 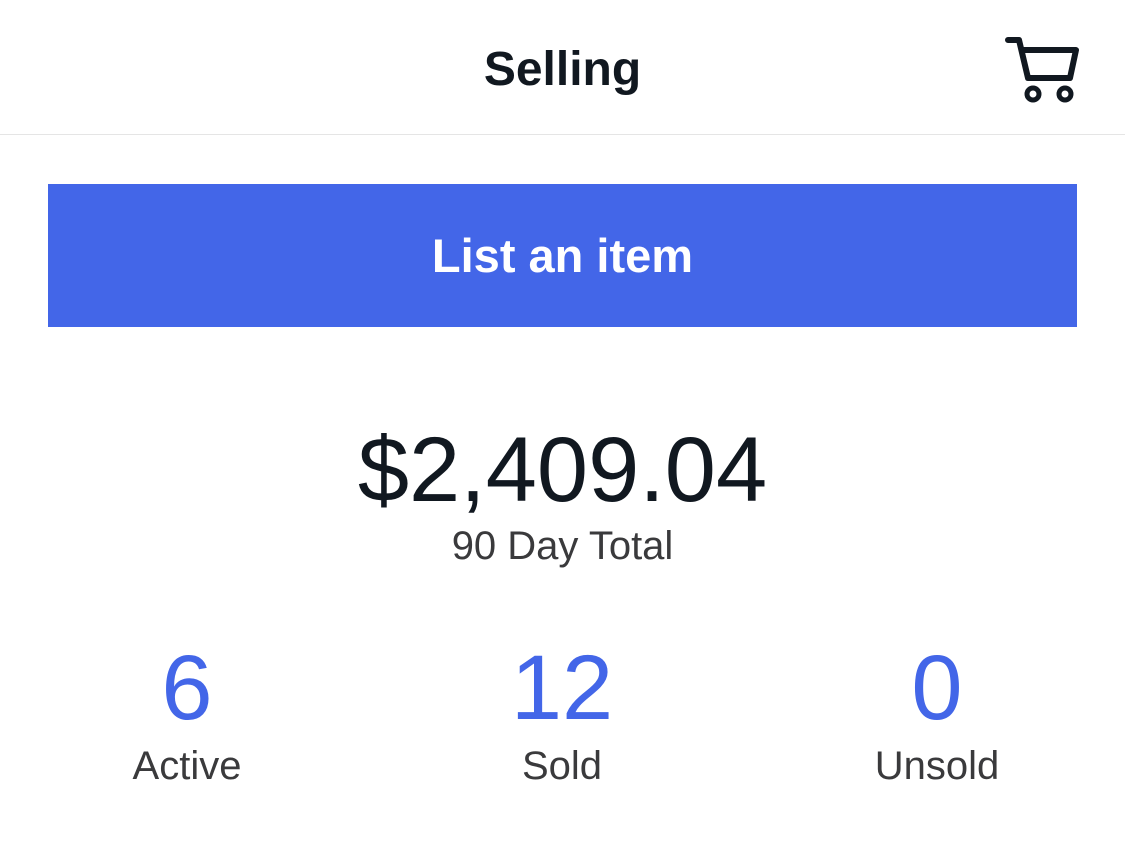 What do you see at coordinates (187, 766) in the screenshot?
I see `active-label: Active` at bounding box center [187, 766].